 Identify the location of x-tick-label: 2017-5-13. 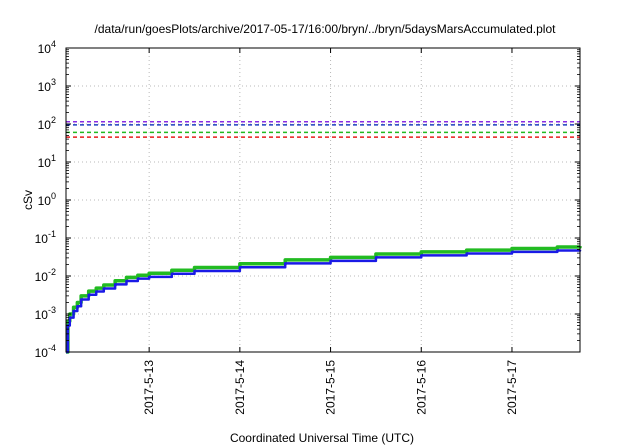
(149, 387).